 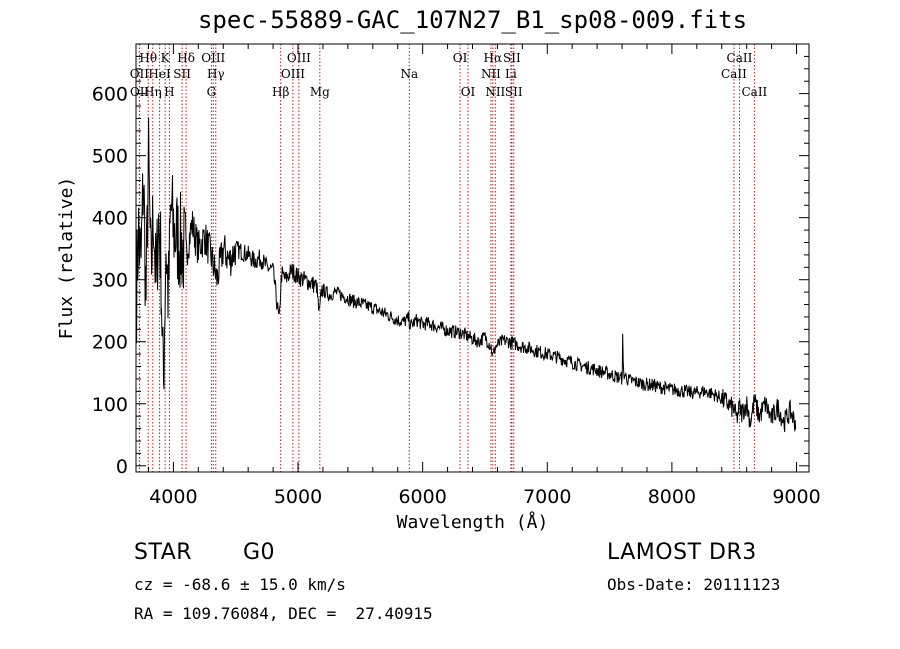 I want to click on object-subclass: G0, so click(x=259, y=552).